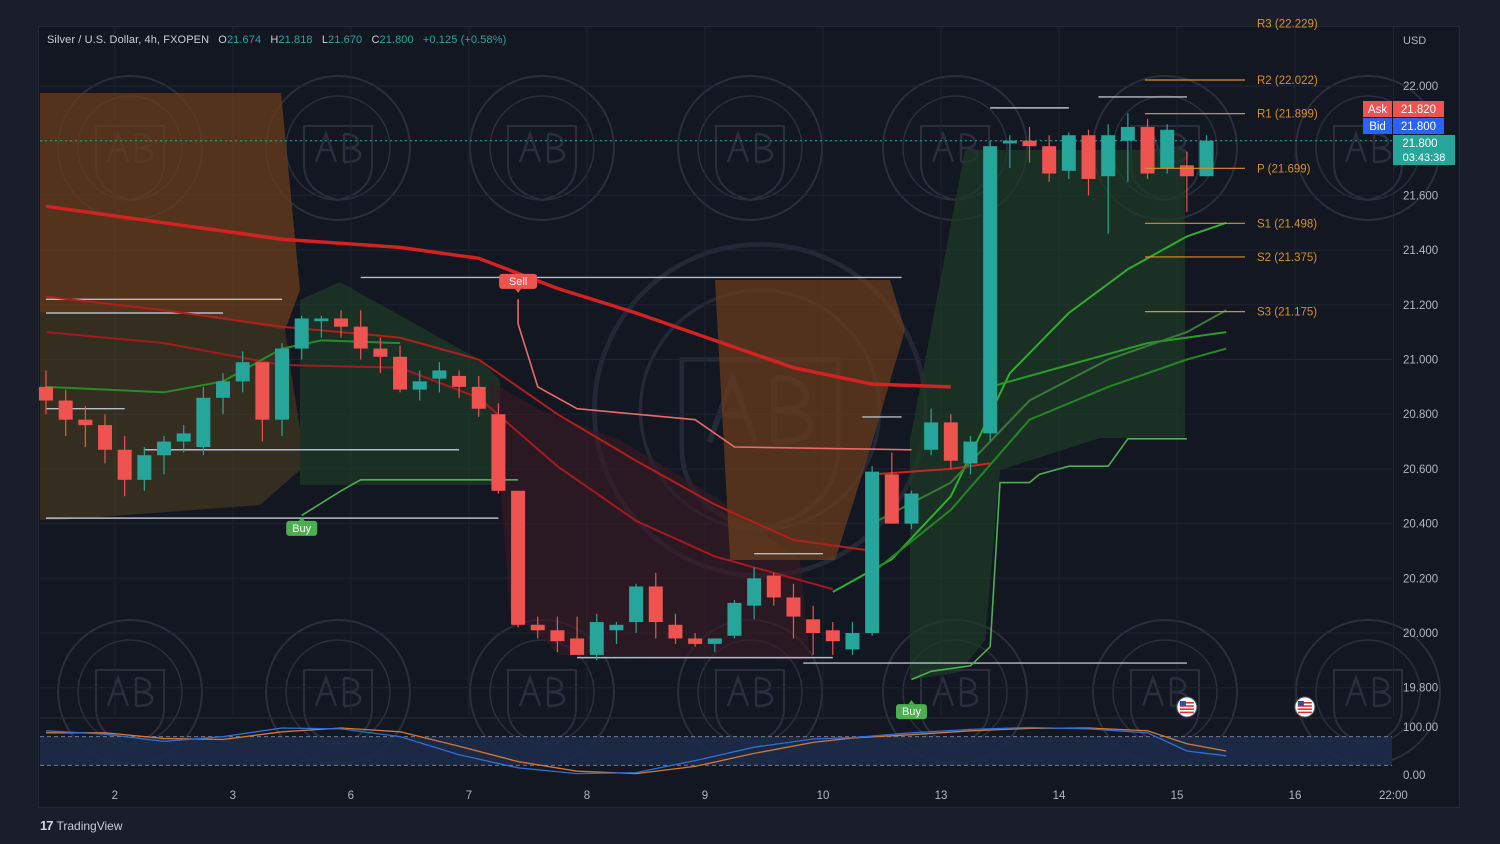 The width and height of the screenshot is (1500, 844). Describe the element at coordinates (295, 40) in the screenshot. I see `high-value: 21.818` at that location.